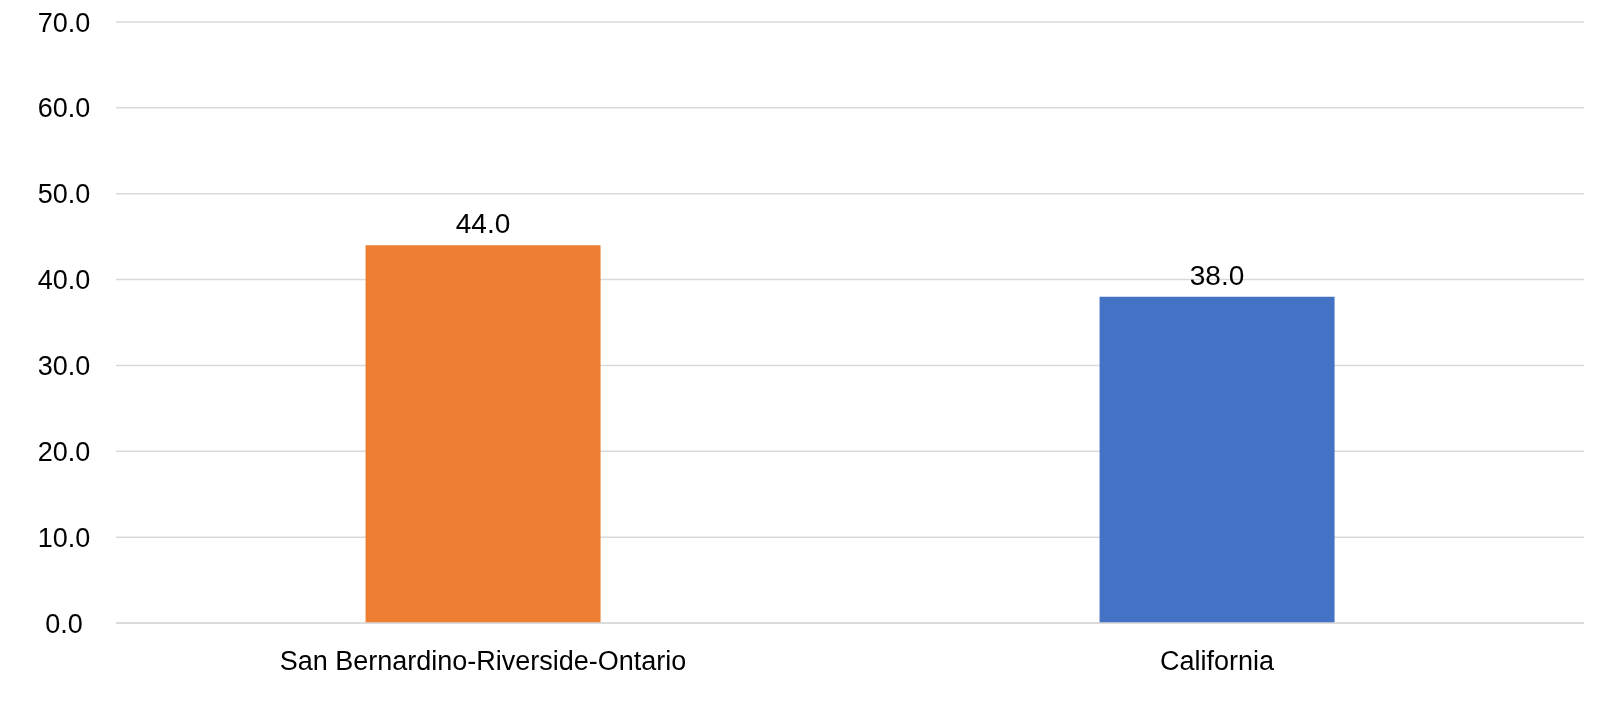 This screenshot has width=1598, height=701. I want to click on y-tick-label: 20.0, so click(64, 451).